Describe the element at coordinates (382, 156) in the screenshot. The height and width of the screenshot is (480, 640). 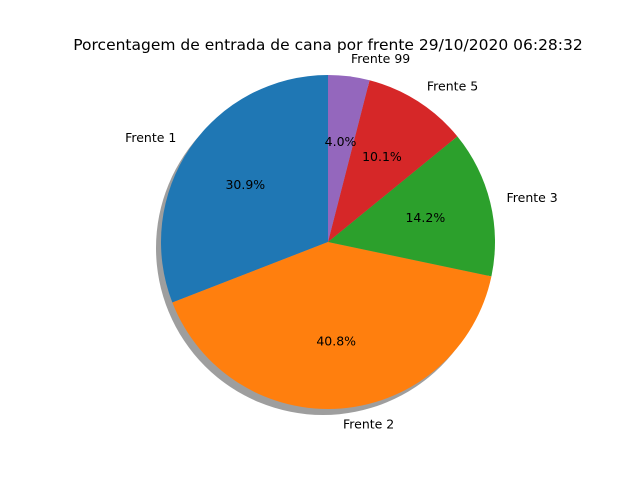
I see `pie-pct-frente-5: 10.1%` at that location.